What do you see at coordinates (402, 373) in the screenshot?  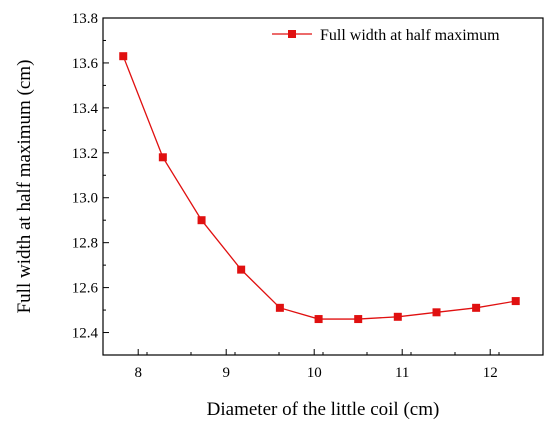 I see `x-tick-label: 11` at bounding box center [402, 373].